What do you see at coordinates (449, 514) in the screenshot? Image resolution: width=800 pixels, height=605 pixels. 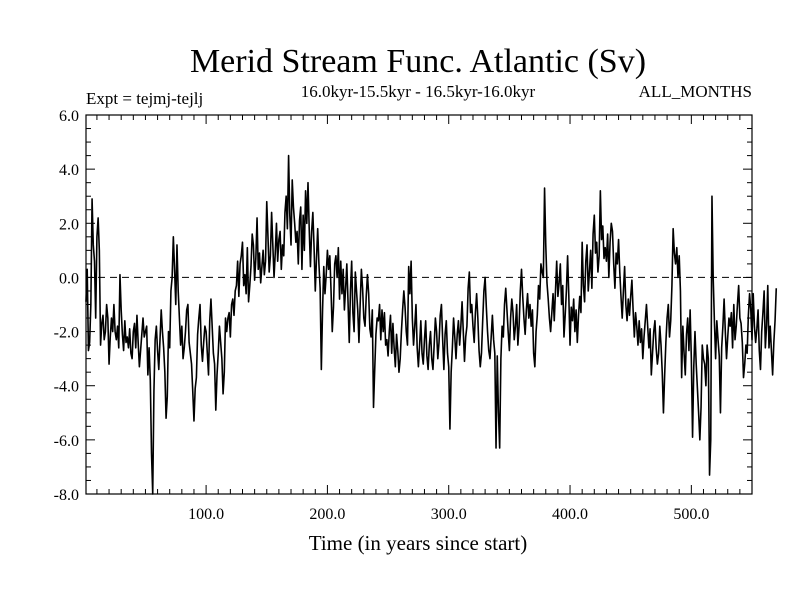 I see `x-tick-label: 300.0` at bounding box center [449, 514].